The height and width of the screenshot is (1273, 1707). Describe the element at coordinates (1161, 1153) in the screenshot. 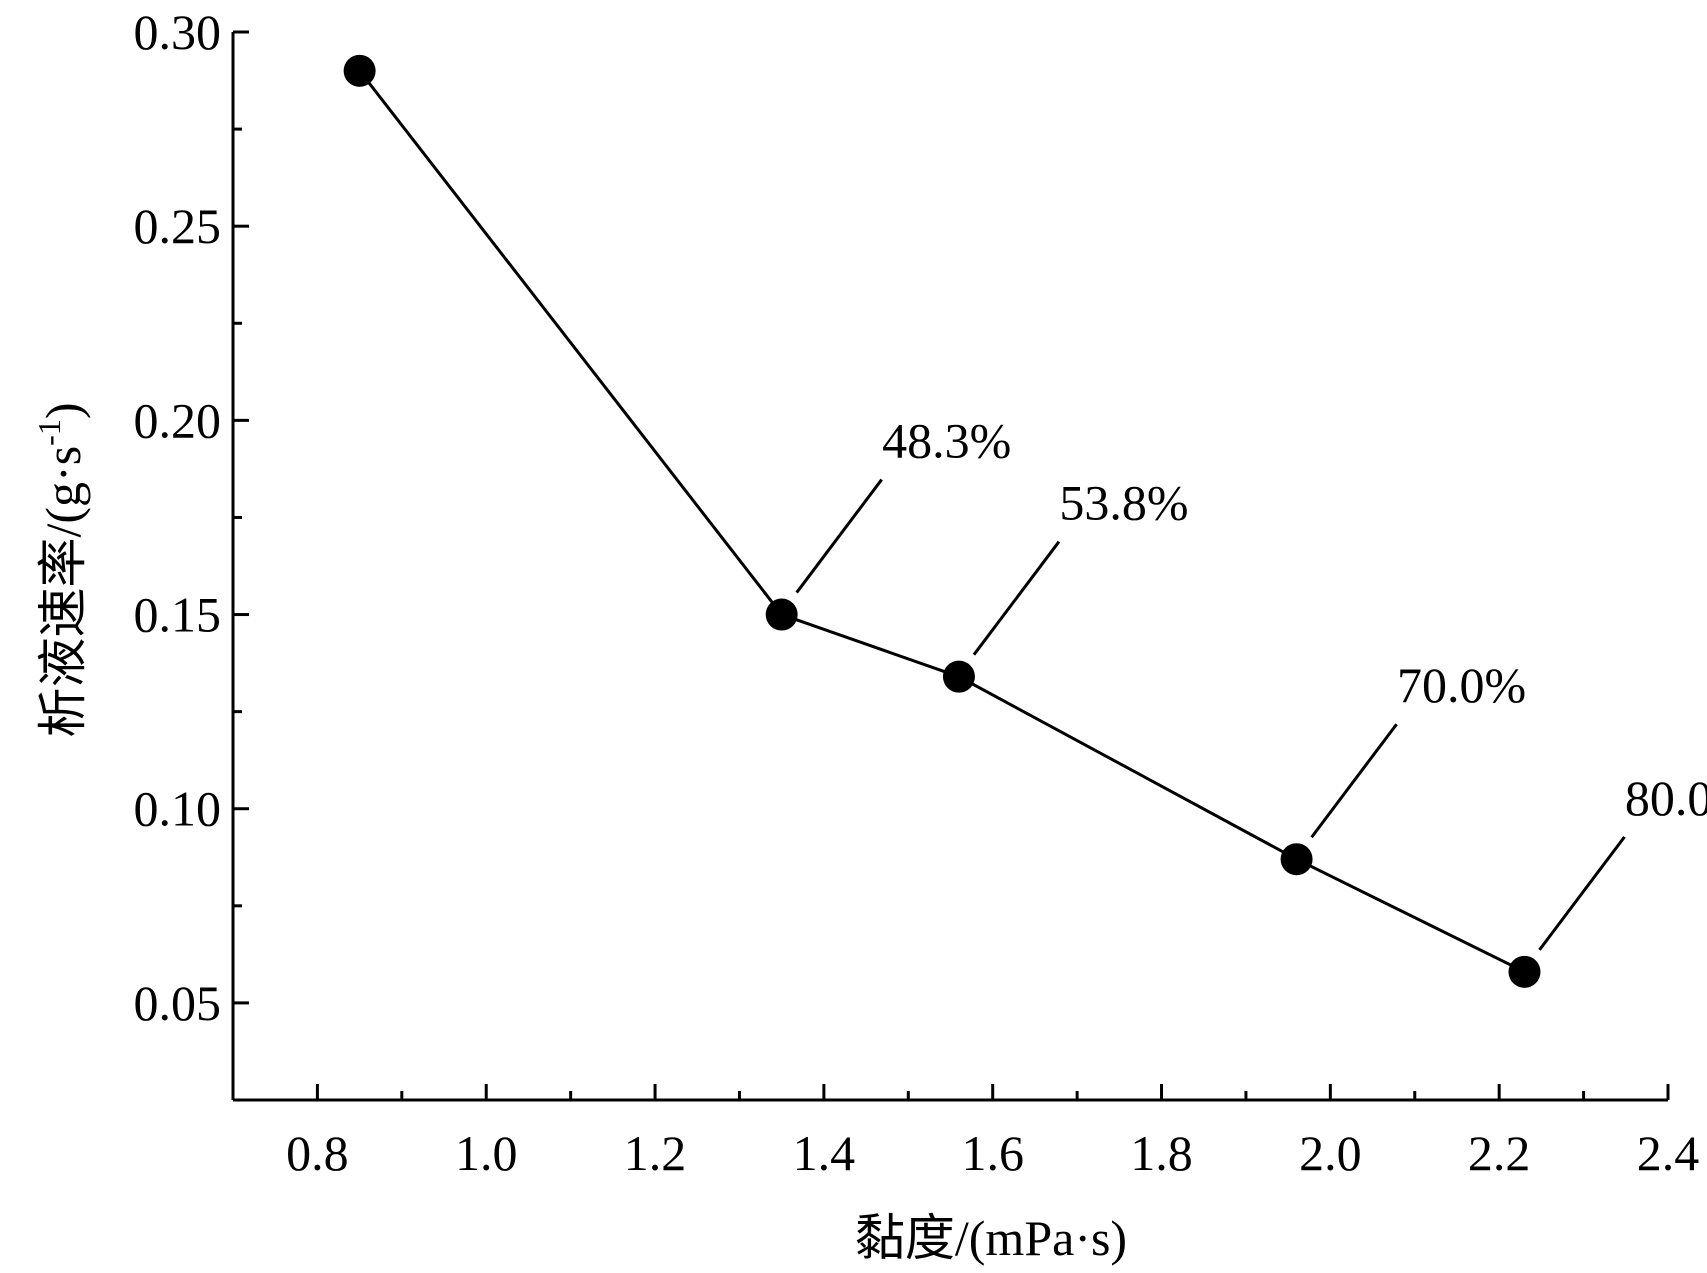

I see `x-tick-label: 1.8` at that location.